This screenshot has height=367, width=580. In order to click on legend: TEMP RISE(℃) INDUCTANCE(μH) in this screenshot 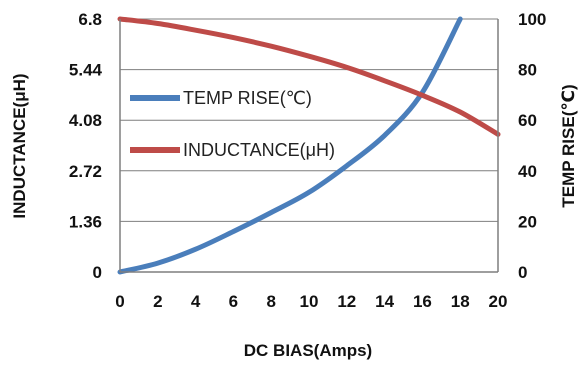, I will do `click(232, 124)`.